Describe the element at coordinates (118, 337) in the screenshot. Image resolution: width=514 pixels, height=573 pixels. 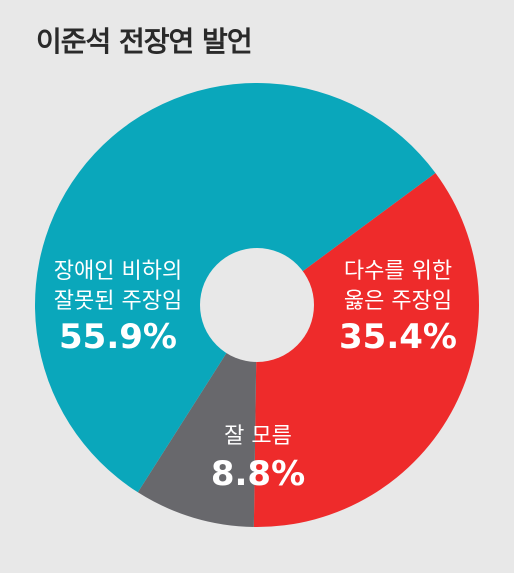
I see `slice-value-label-0: 55.9%` at that location.